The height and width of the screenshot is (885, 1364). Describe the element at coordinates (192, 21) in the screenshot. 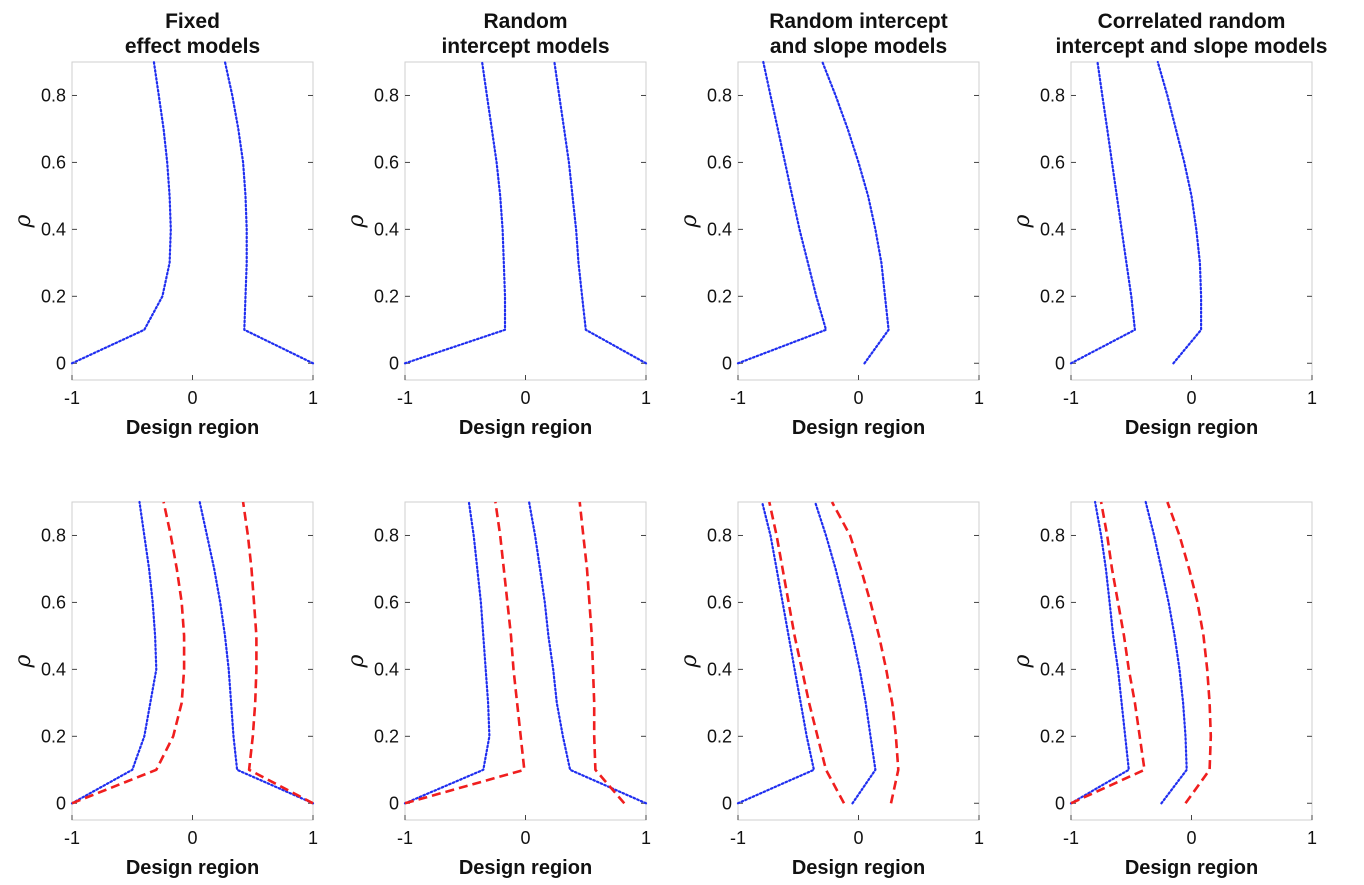

I see `column-title-line: Fixed` at that location.